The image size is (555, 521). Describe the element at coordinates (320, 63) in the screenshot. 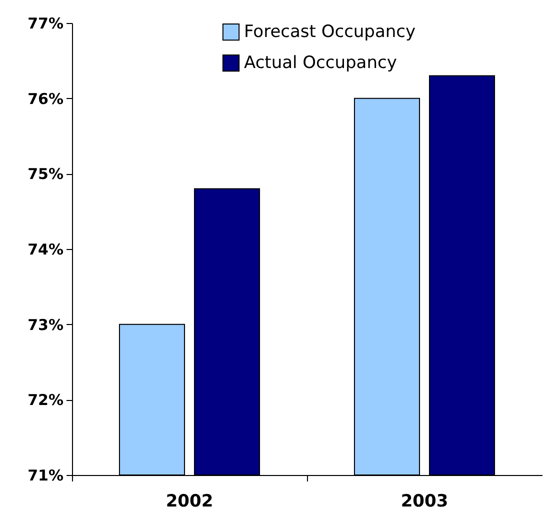

I see `legend-label: Actual Occupancy` at that location.